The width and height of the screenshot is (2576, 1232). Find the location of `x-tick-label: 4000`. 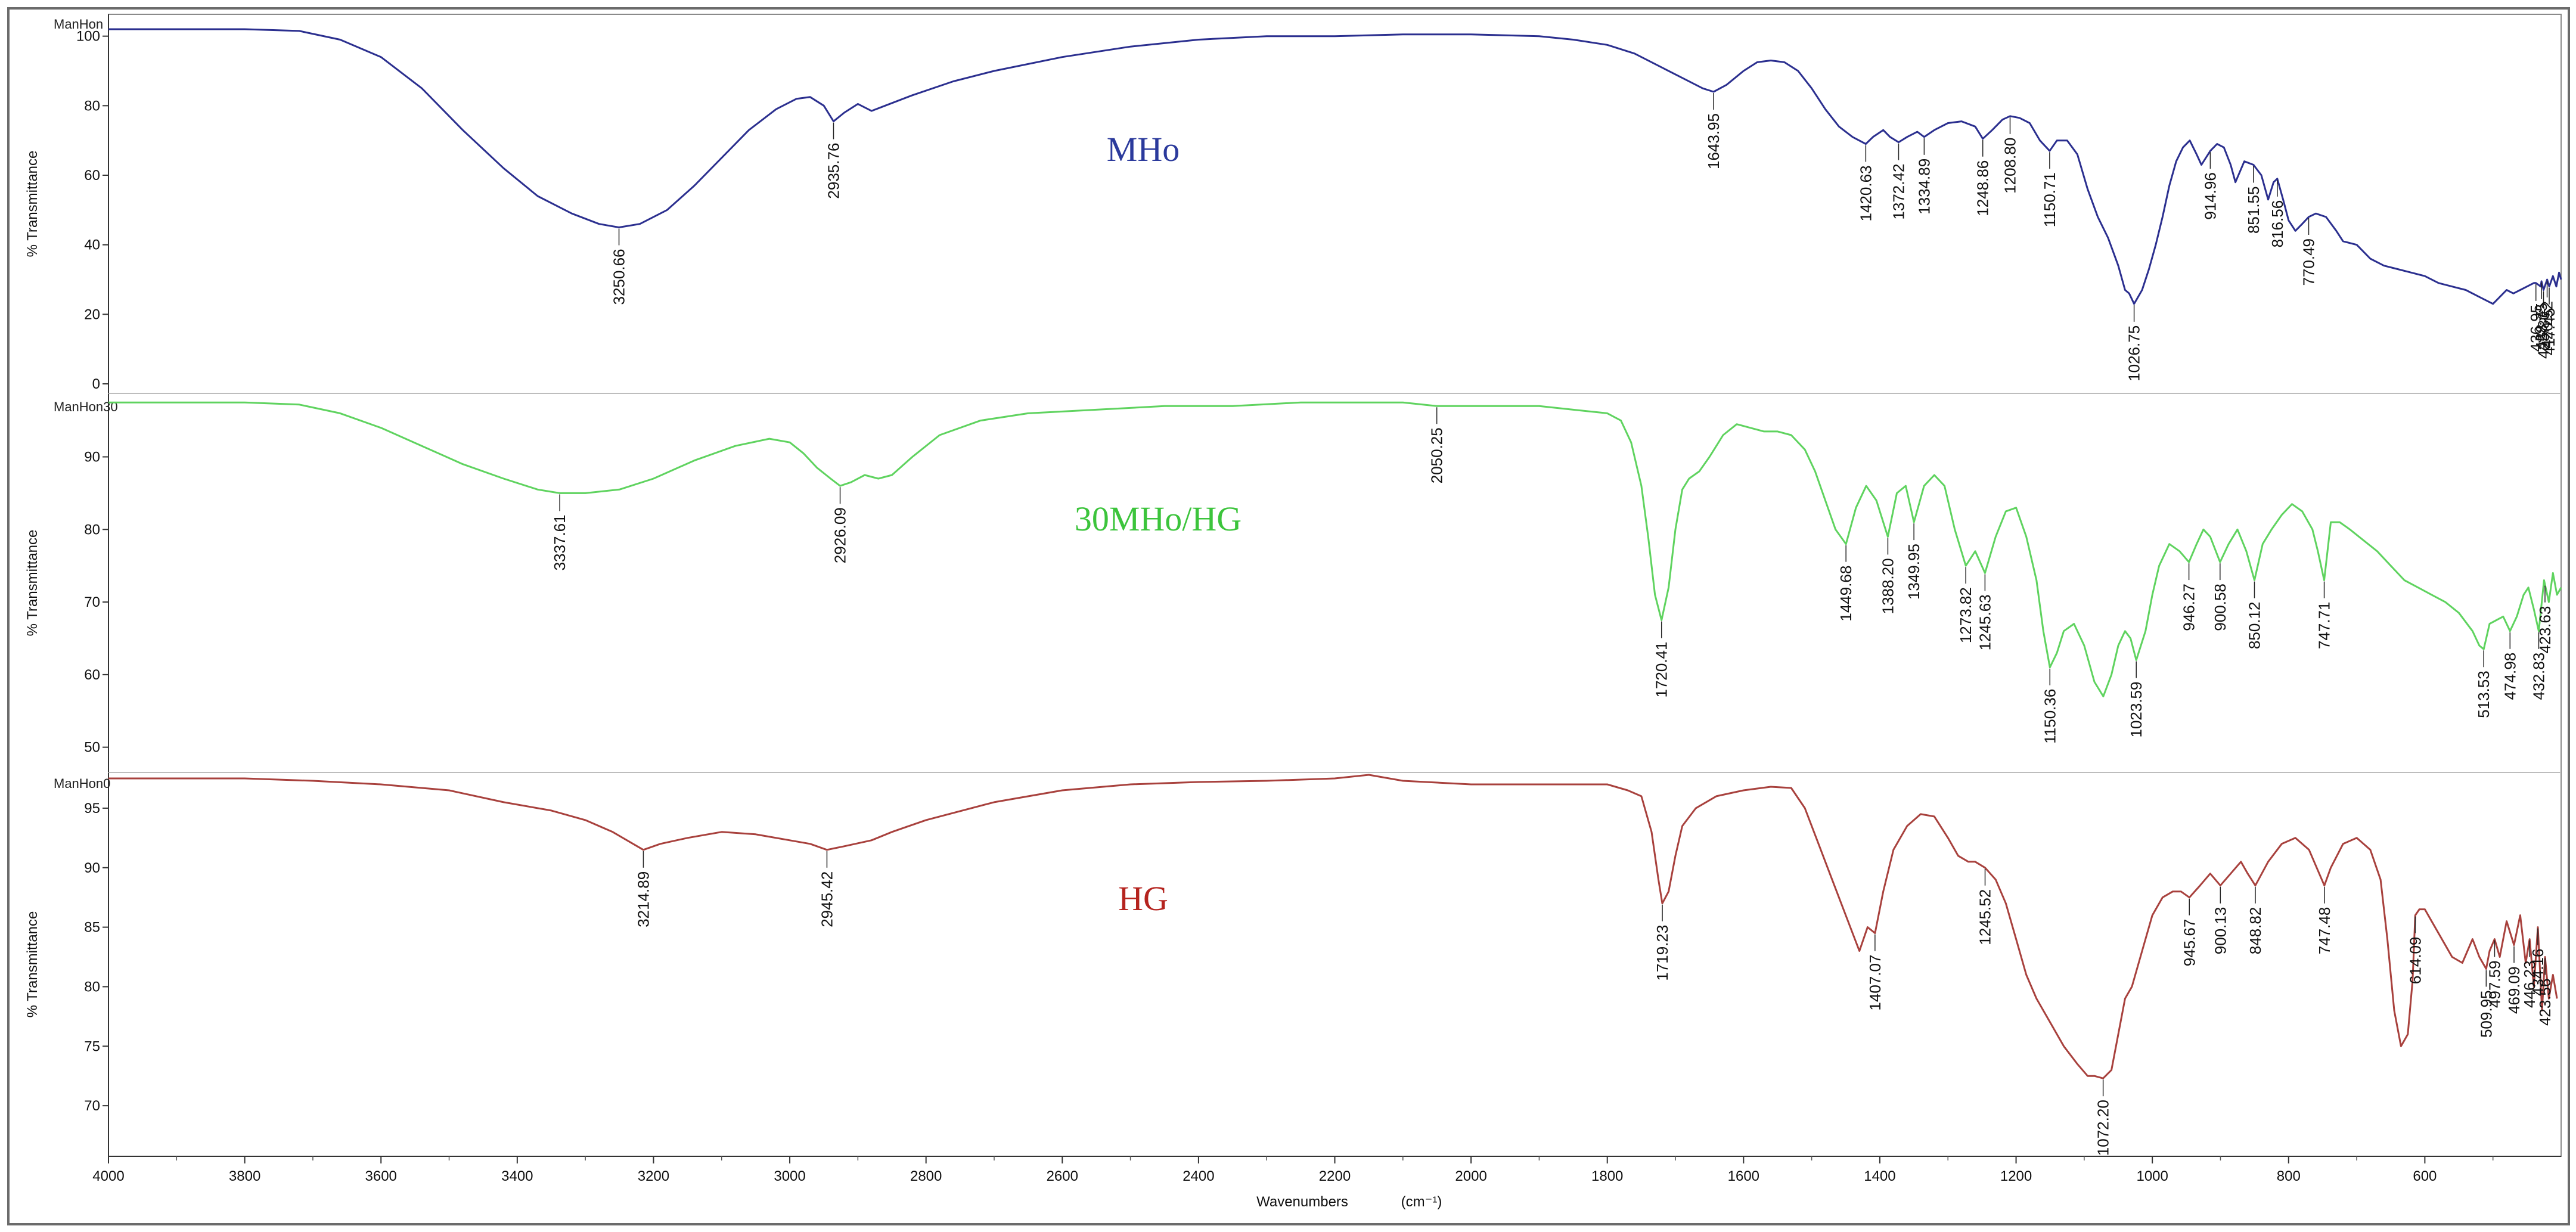

x-tick-label: 4000 is located at coordinates (108, 1176).